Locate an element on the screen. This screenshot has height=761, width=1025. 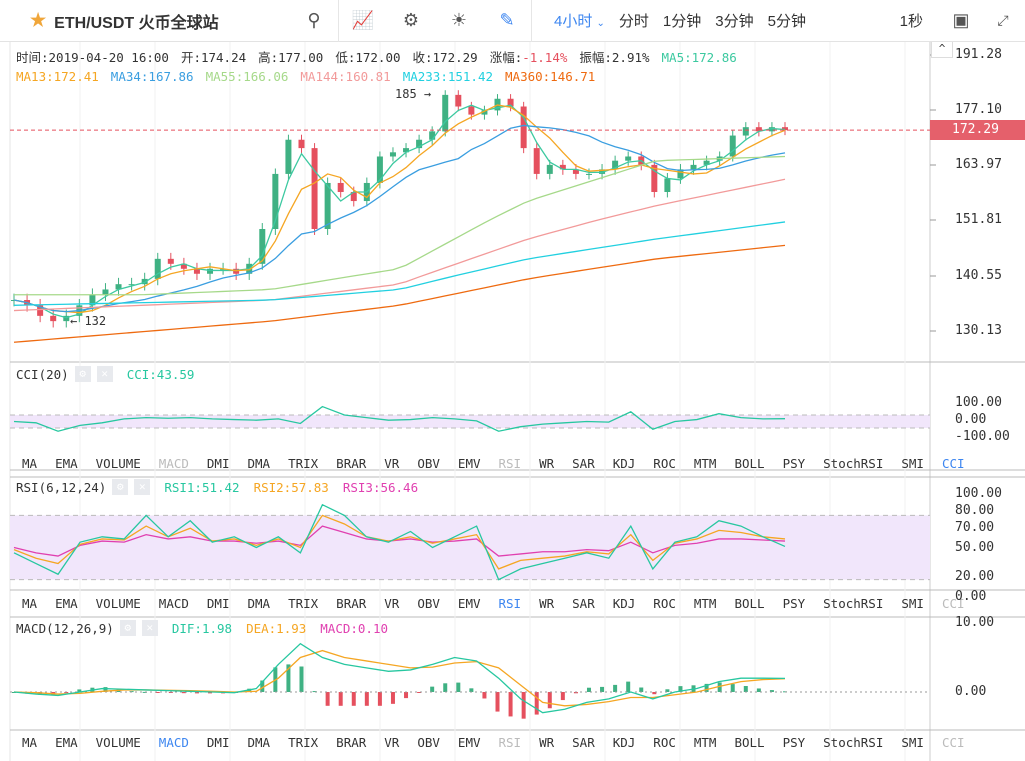
gear-icon: ⚙ is located at coordinates (411, 20).